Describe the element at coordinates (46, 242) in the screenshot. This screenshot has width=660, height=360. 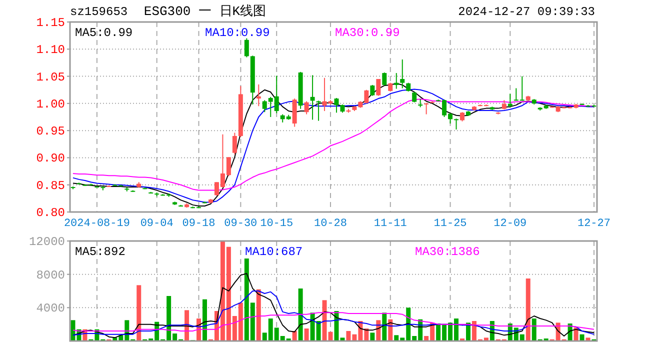
I see `y-tick-label: 12000` at that location.